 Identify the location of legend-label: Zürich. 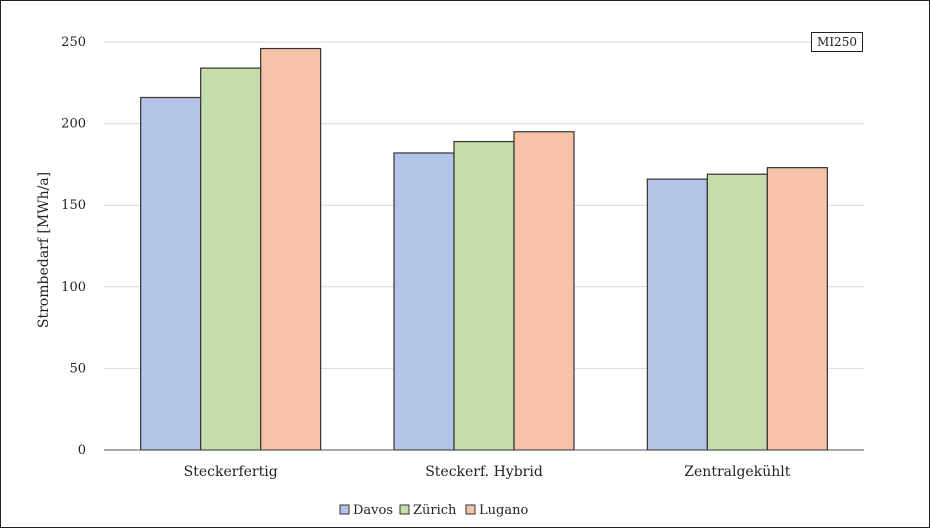
(435, 510).